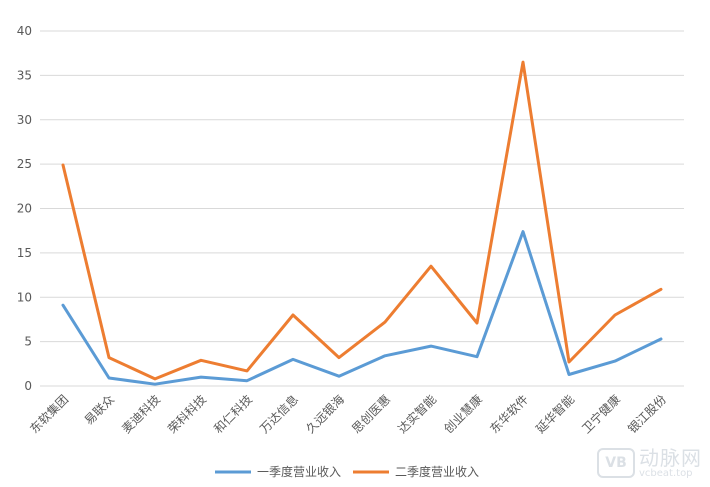 Image resolution: width=710 pixels, height=487 pixels. Describe the element at coordinates (233, 414) in the screenshot. I see `x-tick-label: 和仁科技` at that location.